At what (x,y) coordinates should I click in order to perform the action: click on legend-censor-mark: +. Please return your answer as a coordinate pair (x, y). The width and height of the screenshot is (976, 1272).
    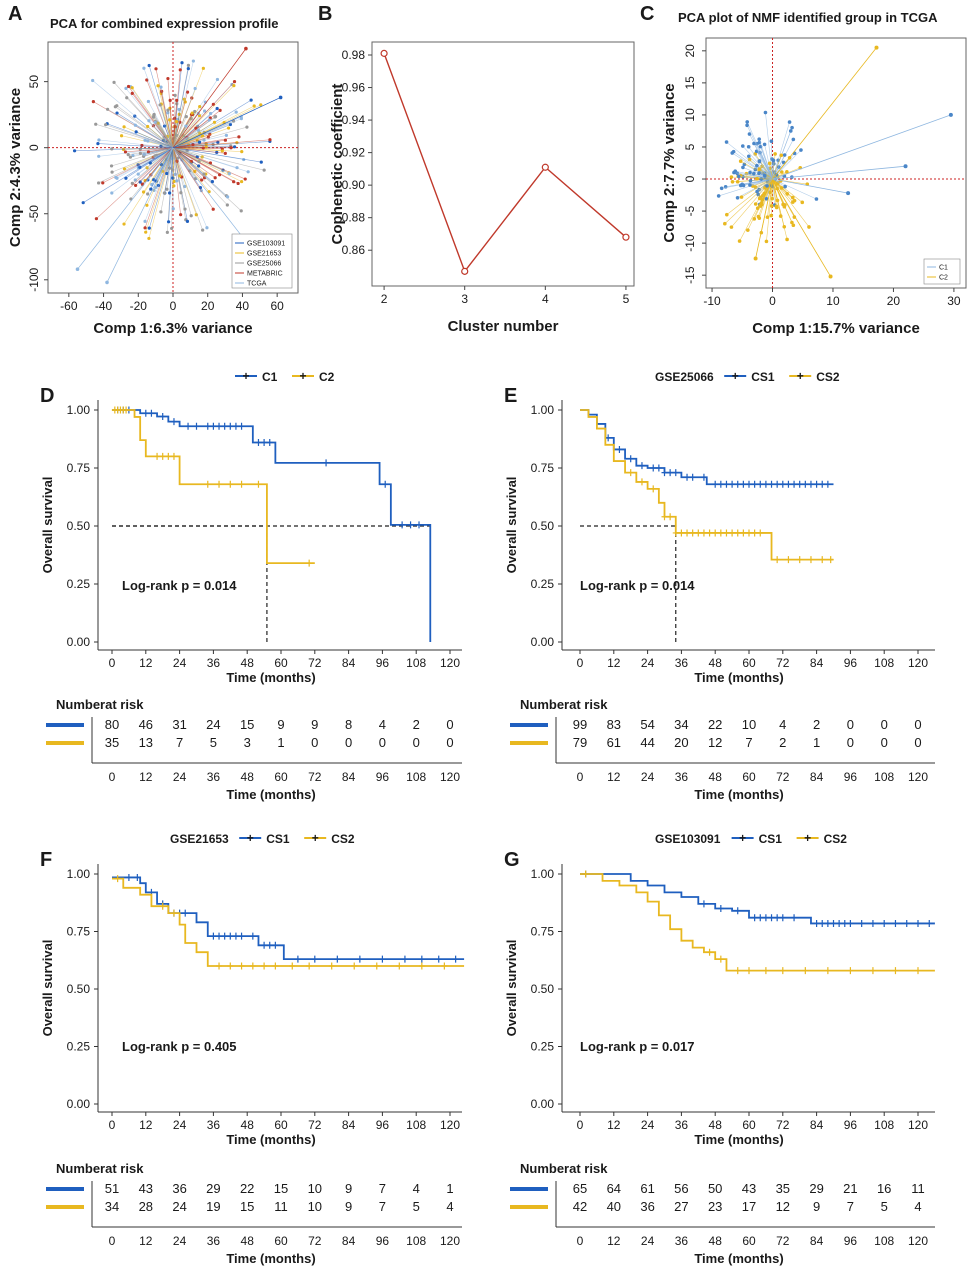
    Looking at the image, I should click on (807, 838).